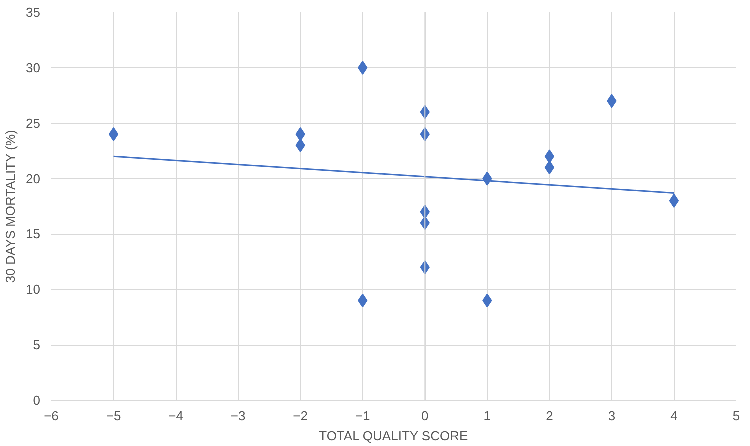 This screenshot has height=446, width=750. What do you see at coordinates (10, 207) in the screenshot?
I see `y-axis-title: 30 DAYS MORTALITY (%)` at bounding box center [10, 207].